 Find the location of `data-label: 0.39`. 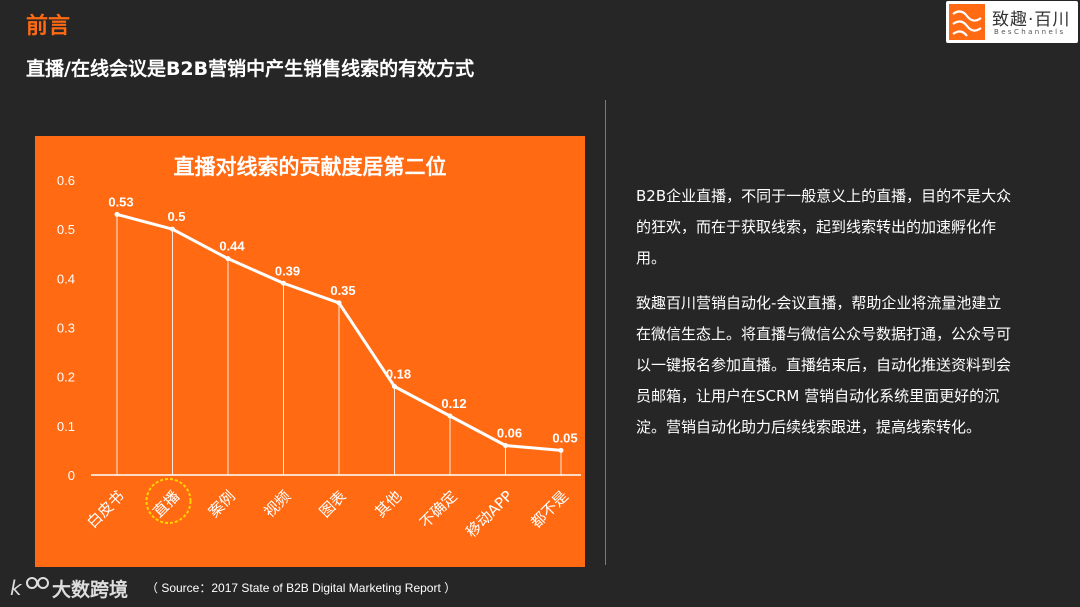

data-label: 0.39 is located at coordinates (287, 270).